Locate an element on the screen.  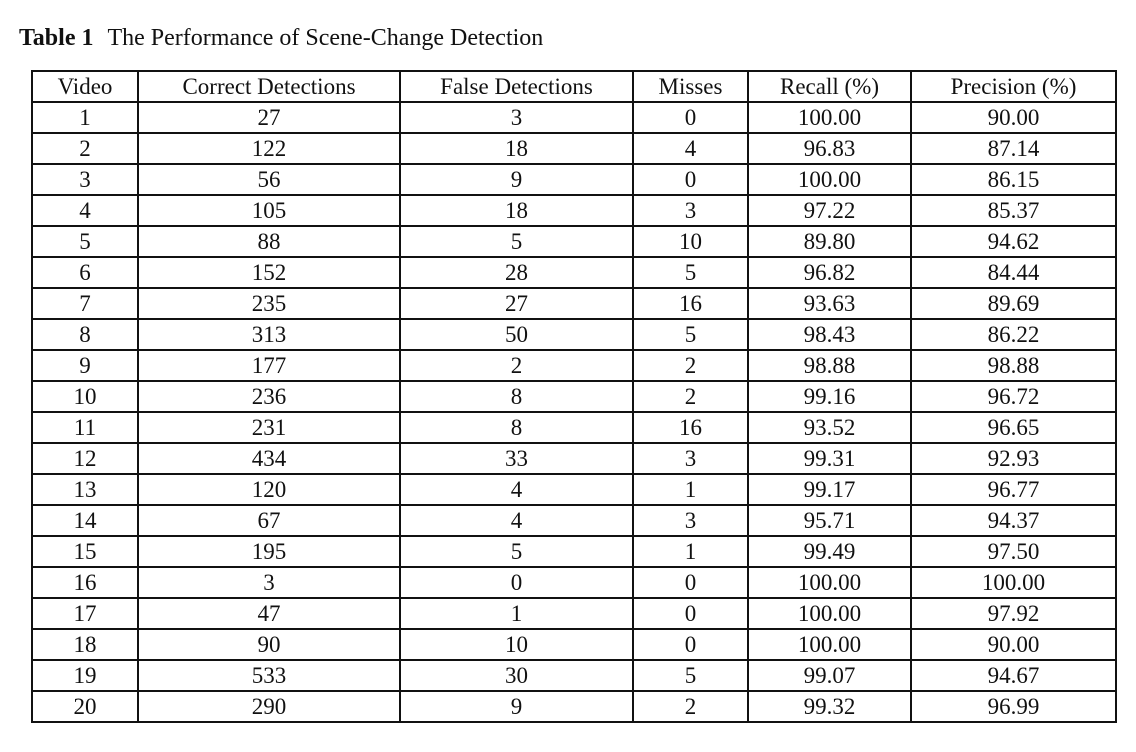
cell-false-detections: 2 is located at coordinates (516, 365).